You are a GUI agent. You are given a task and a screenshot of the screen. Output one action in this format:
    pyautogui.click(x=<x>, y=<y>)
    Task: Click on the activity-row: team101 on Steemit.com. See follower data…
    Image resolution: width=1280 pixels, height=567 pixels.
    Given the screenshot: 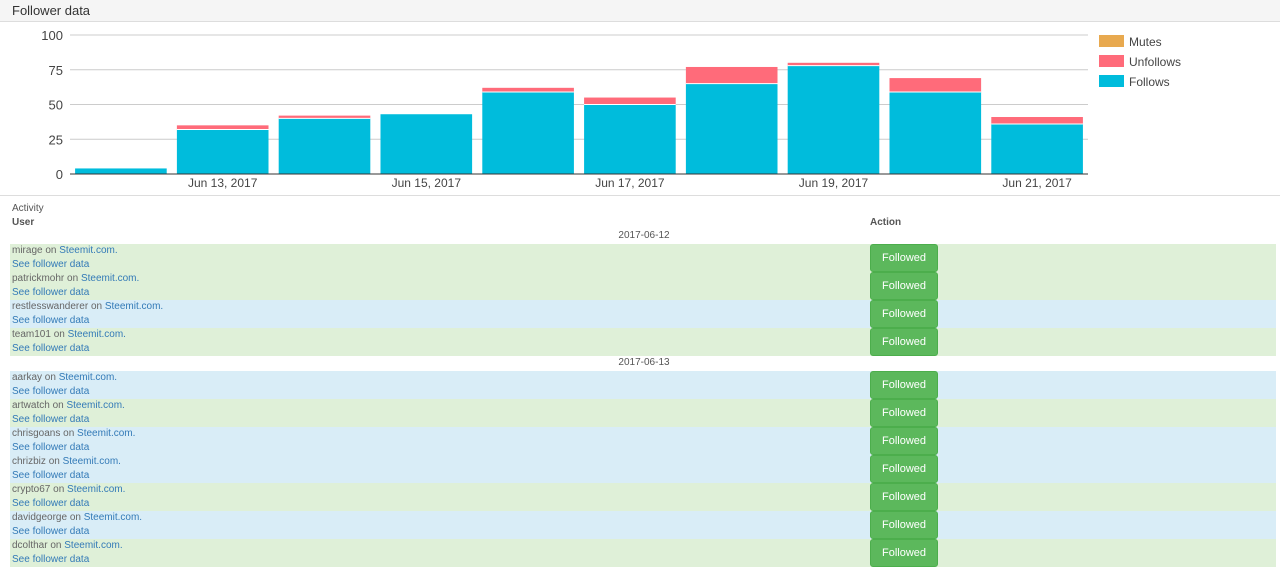 What is the action you would take?
    pyautogui.click(x=643, y=342)
    